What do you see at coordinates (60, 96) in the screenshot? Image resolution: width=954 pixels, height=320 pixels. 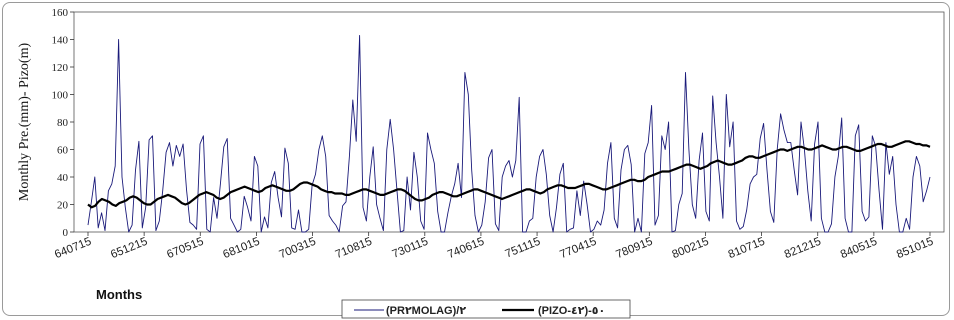 I see `y-tick-label: 100` at bounding box center [60, 96].